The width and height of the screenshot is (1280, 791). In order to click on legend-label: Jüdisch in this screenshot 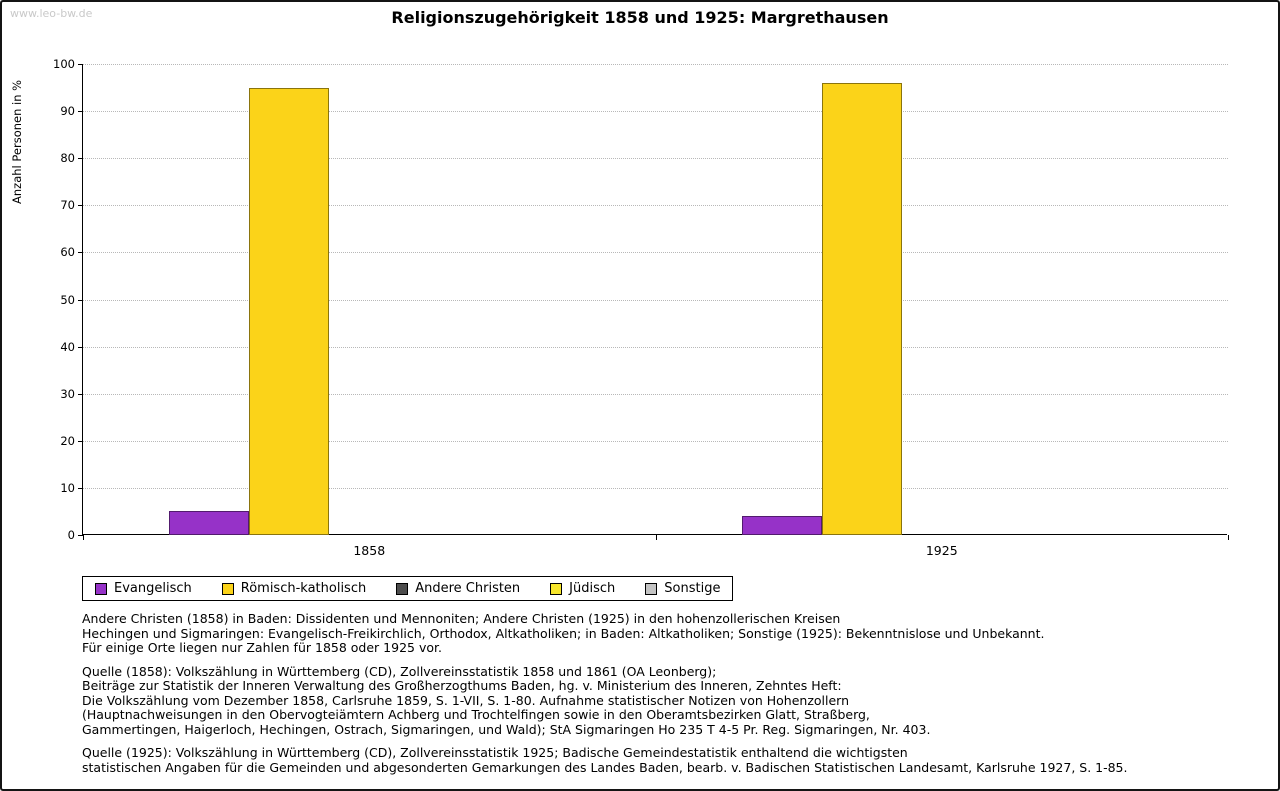, I will do `click(592, 588)`.